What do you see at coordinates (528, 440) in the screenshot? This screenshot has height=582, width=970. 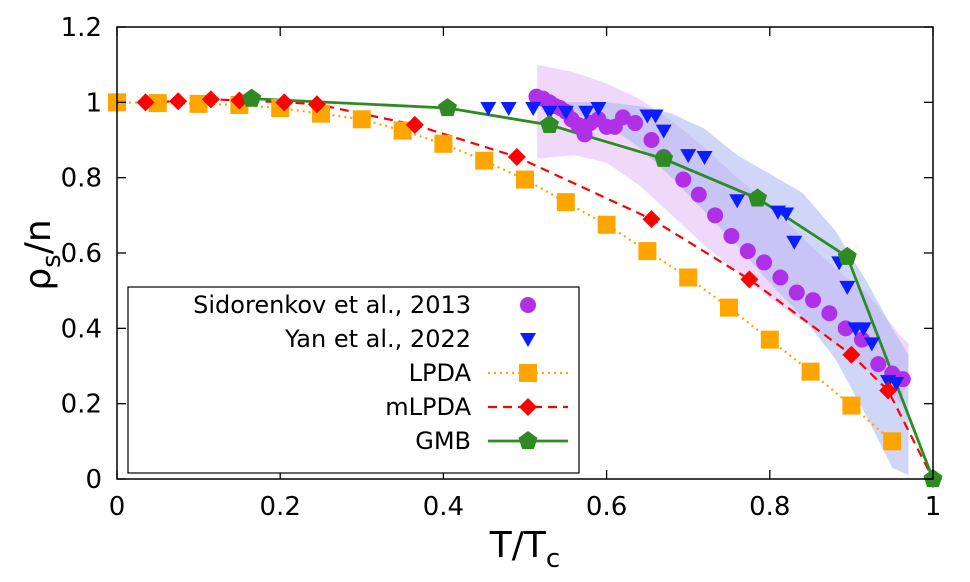 I see `legend-marker-gmb` at bounding box center [528, 440].